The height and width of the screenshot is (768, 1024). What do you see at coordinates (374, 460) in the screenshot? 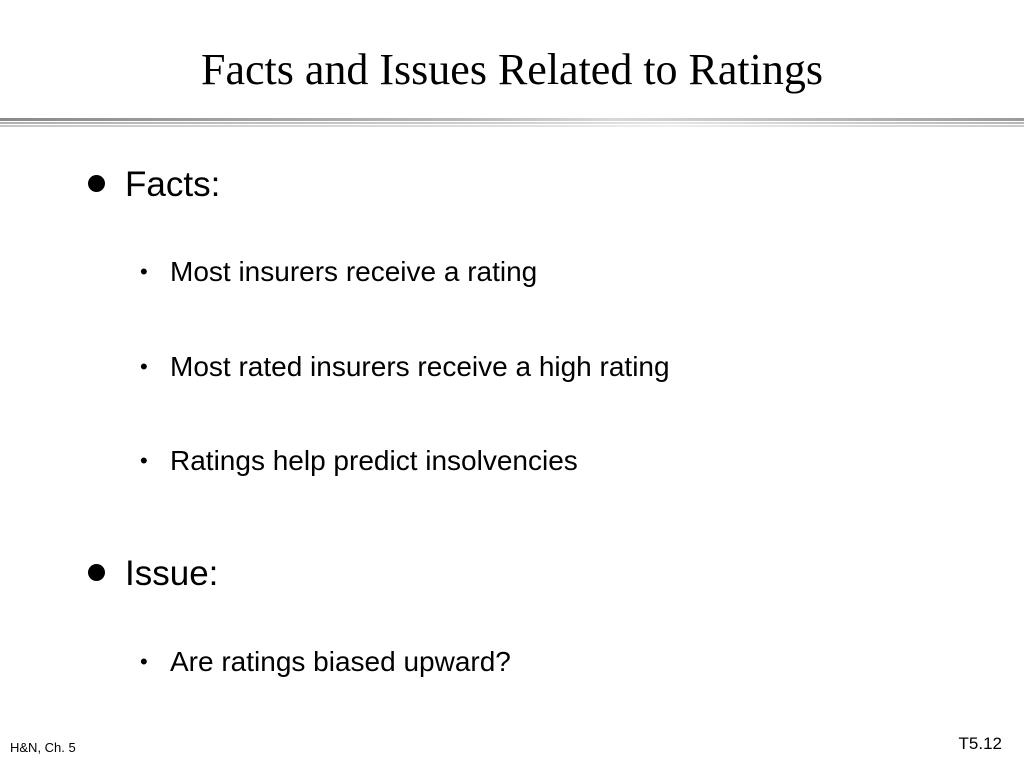
I see `list-item-text: Ratings help predict insolvencies` at bounding box center [374, 460].